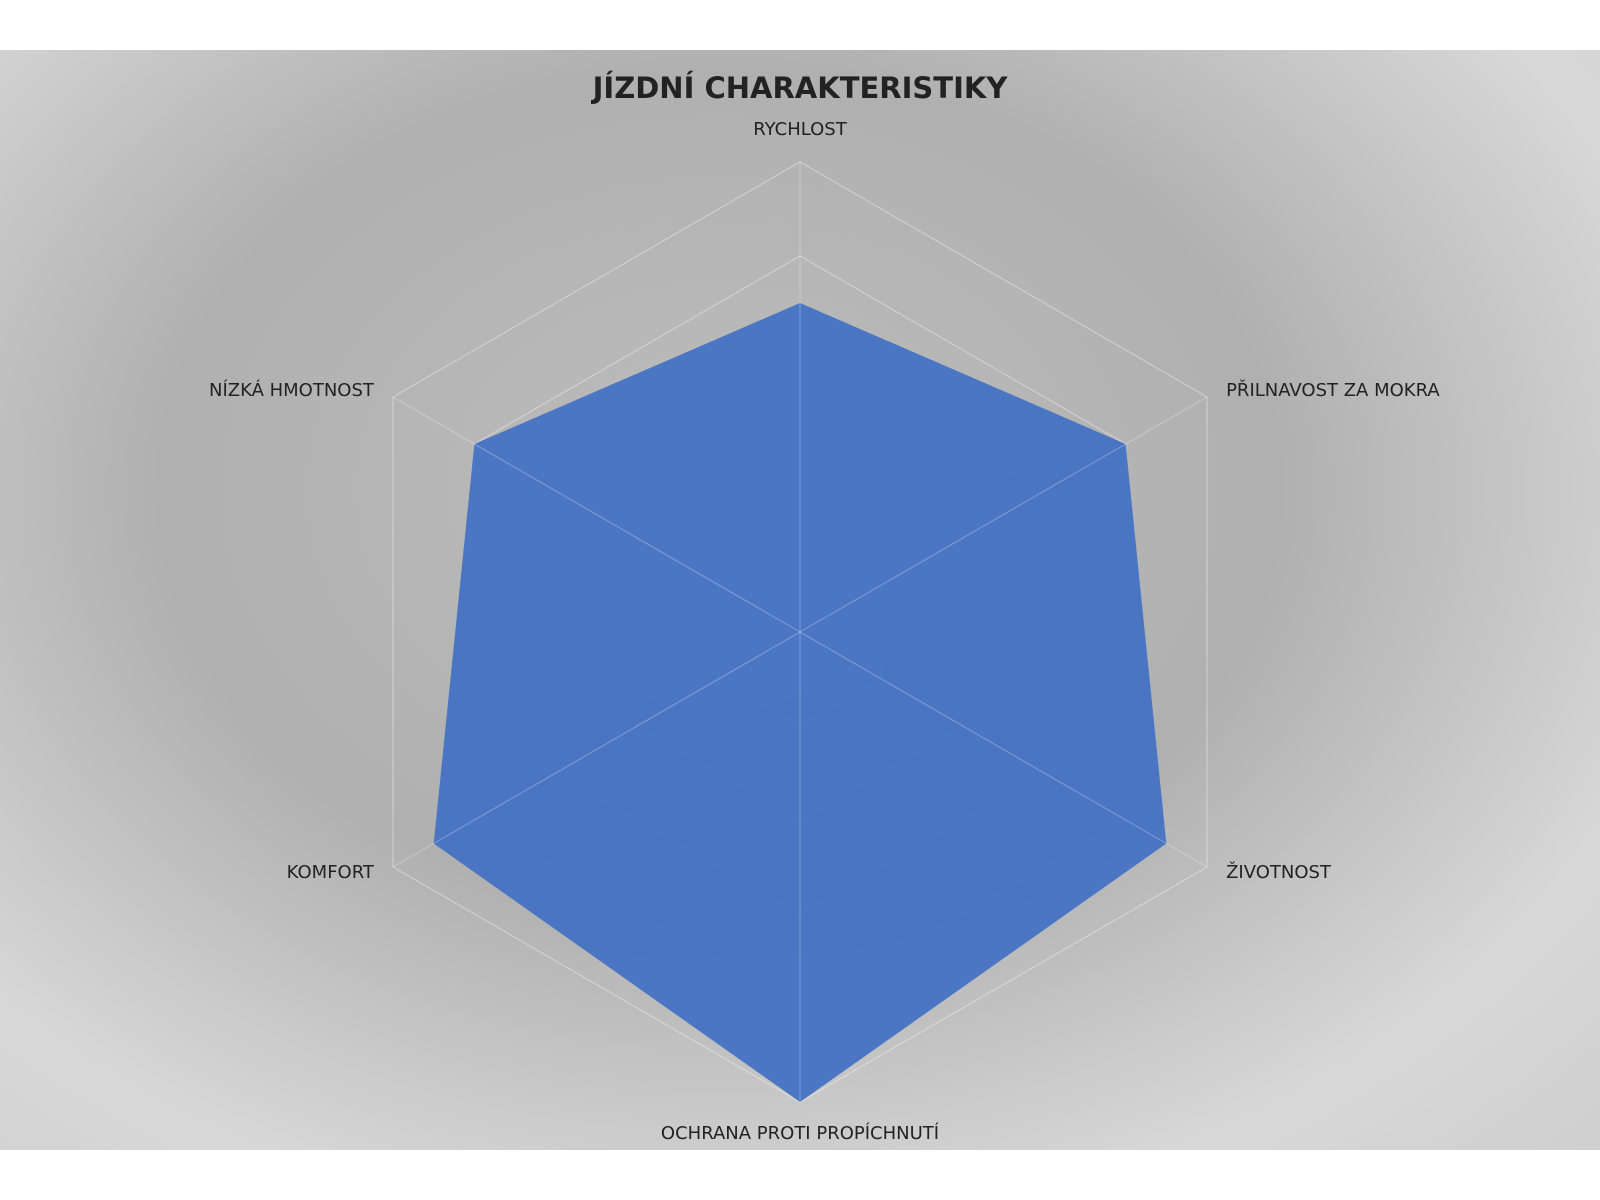  What do you see at coordinates (1279, 872) in the screenshot?
I see `axis-label: ŽIVOTNOST` at bounding box center [1279, 872].